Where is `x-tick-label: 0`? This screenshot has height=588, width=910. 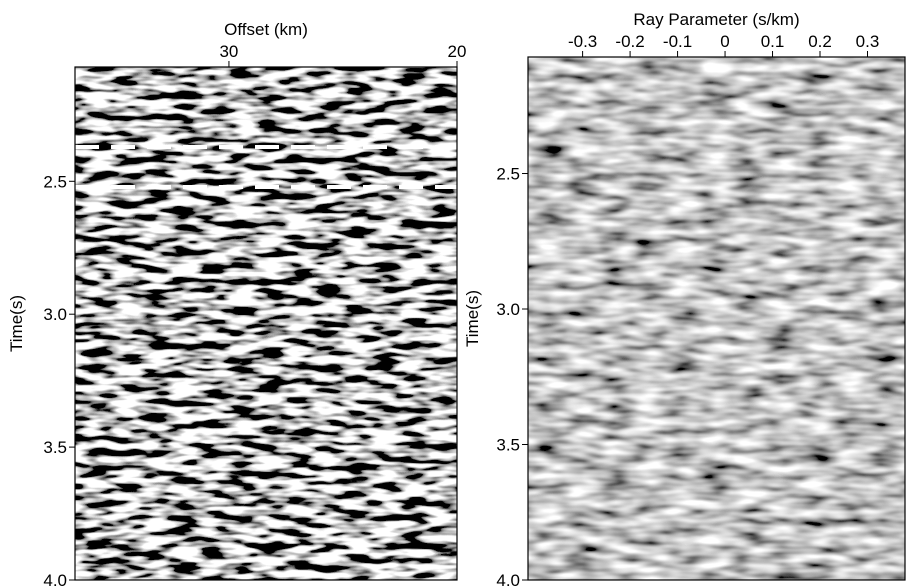 x-tick-label: 0 is located at coordinates (724, 41).